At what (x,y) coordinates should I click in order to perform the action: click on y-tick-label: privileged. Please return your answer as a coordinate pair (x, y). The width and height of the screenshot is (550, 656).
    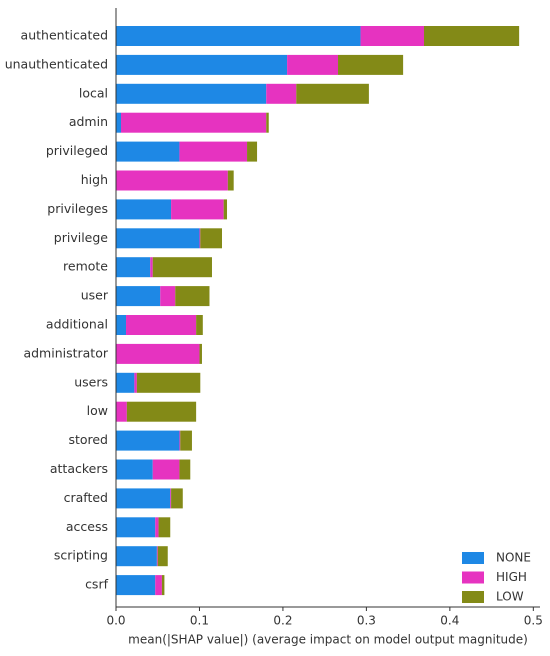
    Looking at the image, I should click on (77, 150).